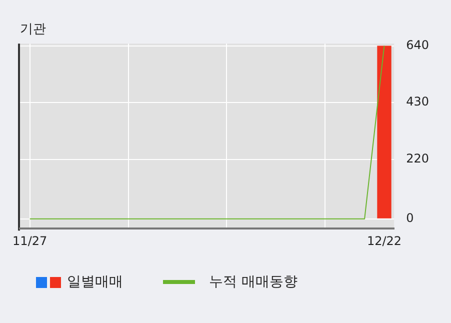 The width and height of the screenshot is (451, 323). What do you see at coordinates (410, 217) in the screenshot?
I see `y-tick-label: 0` at bounding box center [410, 217].